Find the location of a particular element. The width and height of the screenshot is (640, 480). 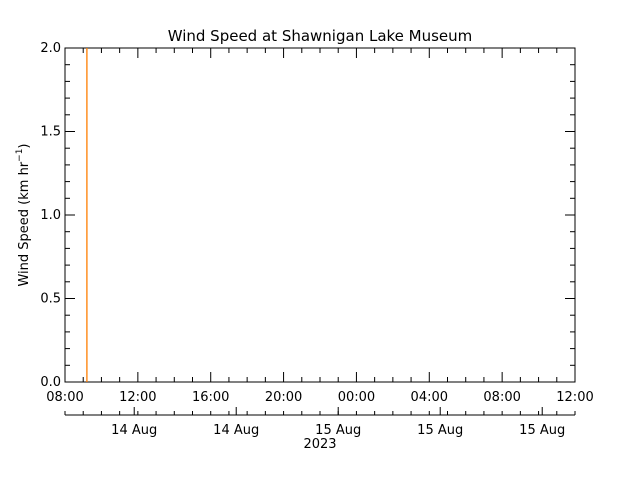

x-axis-label: 2023 is located at coordinates (319, 444).